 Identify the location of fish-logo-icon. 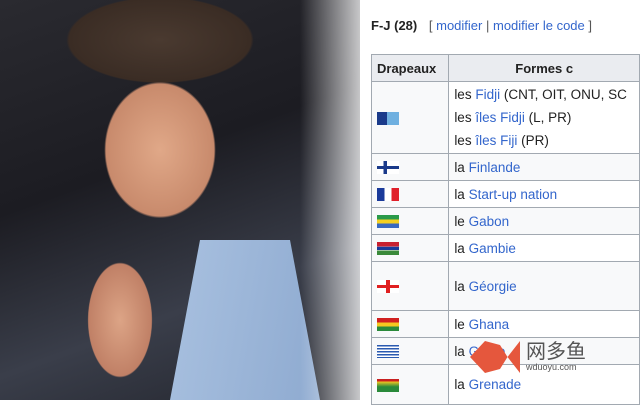
(495, 357).